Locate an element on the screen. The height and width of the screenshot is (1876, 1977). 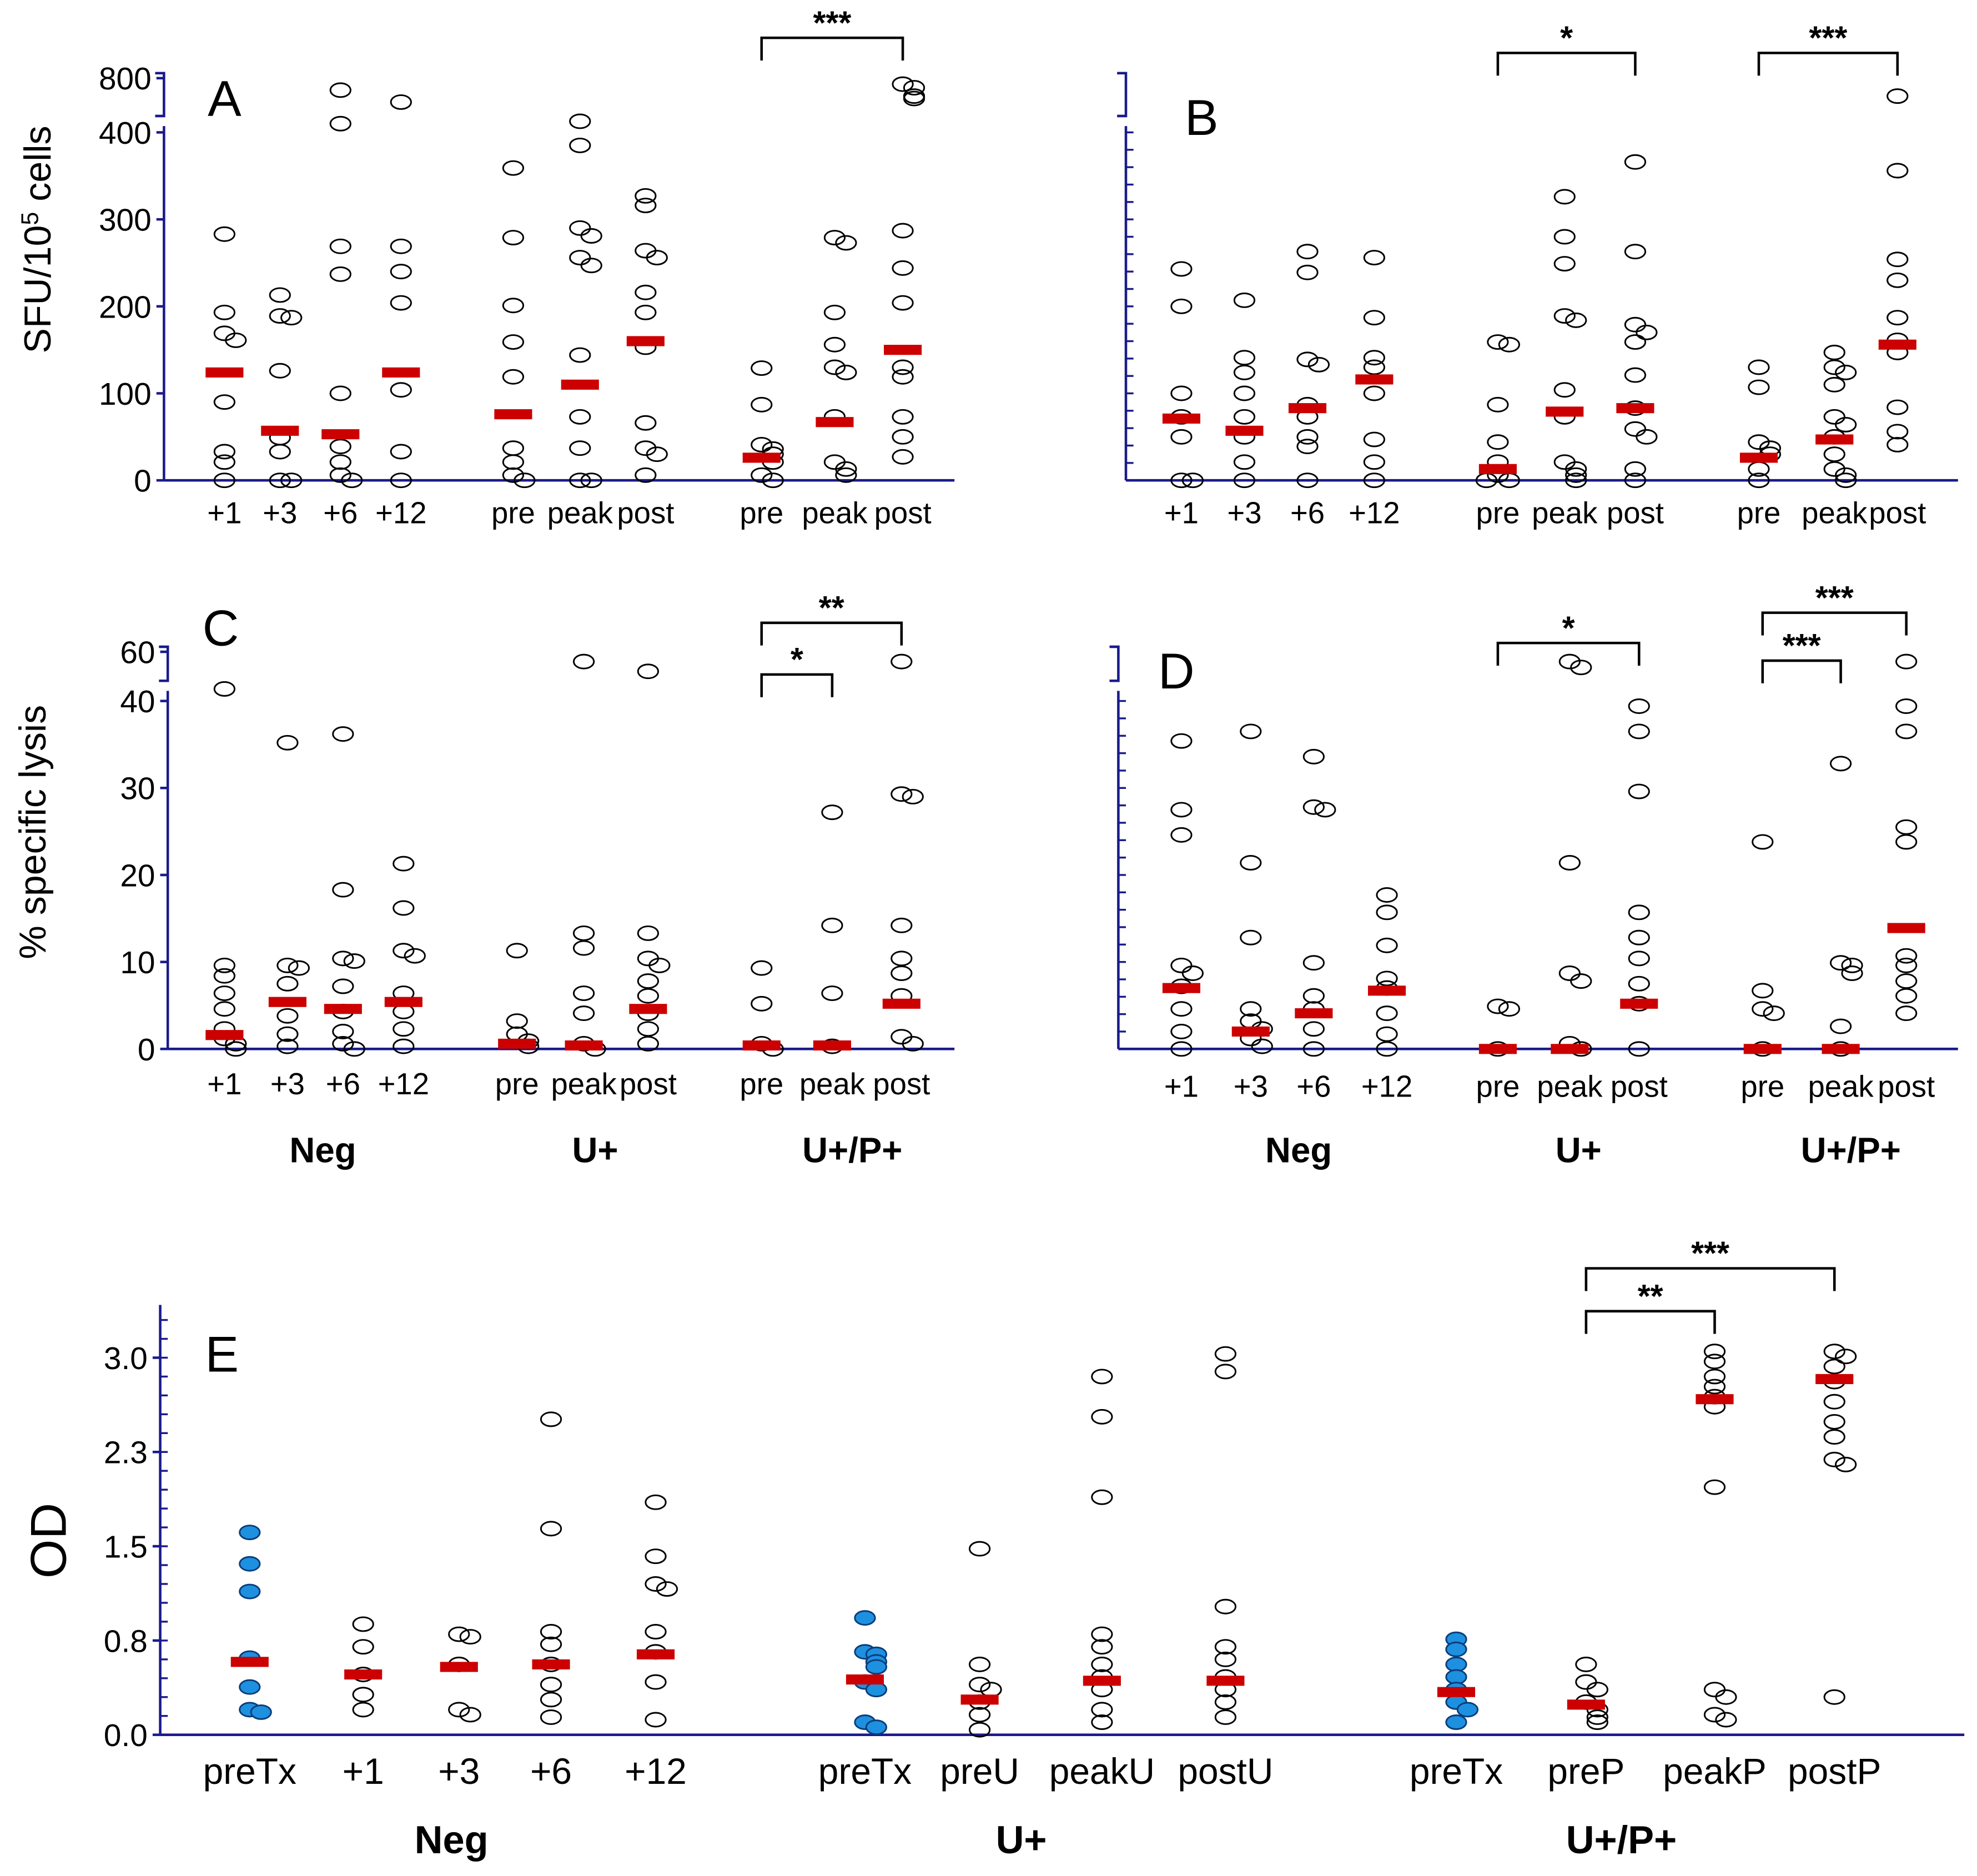
y-tick-label: 40 is located at coordinates (137, 702).